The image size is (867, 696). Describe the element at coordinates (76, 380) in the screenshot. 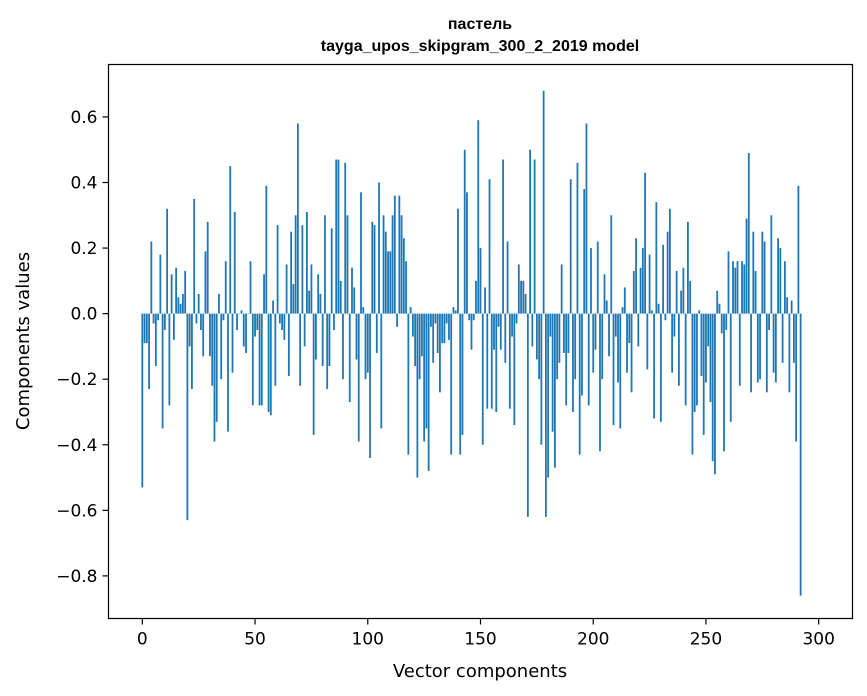

I see `y-tick-label: −0.2` at that location.